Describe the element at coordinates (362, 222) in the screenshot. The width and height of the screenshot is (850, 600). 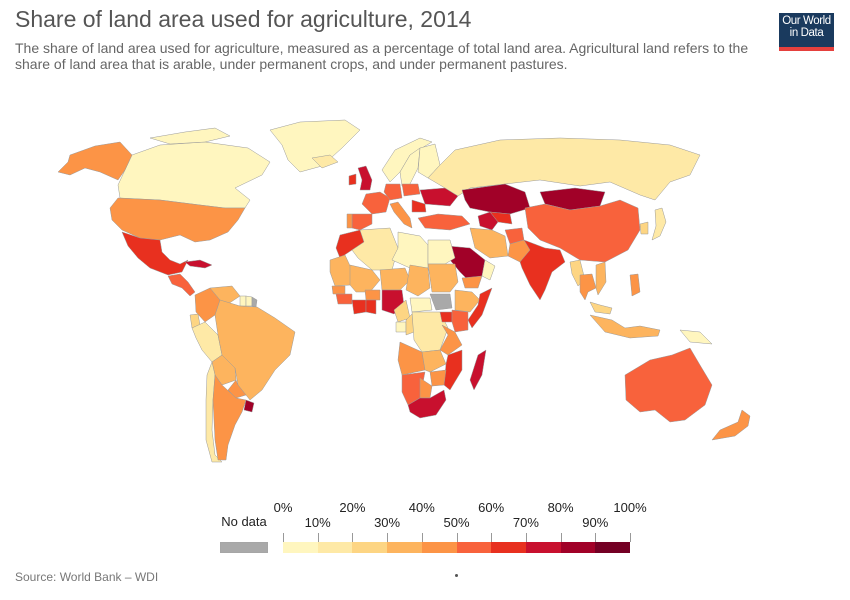
I see `country-spain` at that location.